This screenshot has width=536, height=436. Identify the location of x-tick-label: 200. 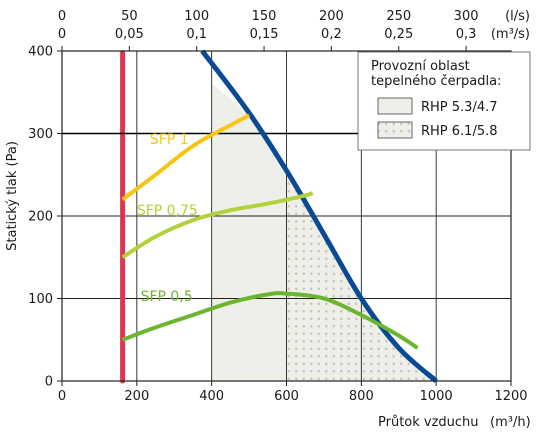
(136, 396).